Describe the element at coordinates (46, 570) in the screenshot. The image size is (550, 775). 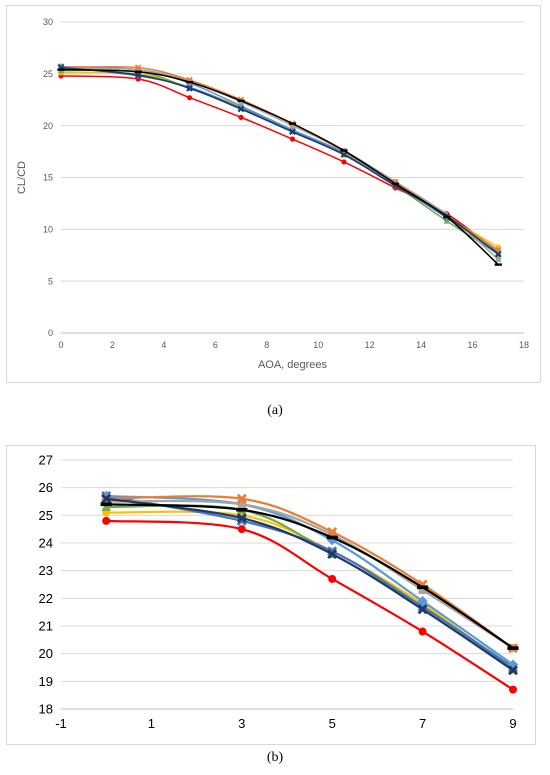
I see `y-tick-label: 23` at that location.